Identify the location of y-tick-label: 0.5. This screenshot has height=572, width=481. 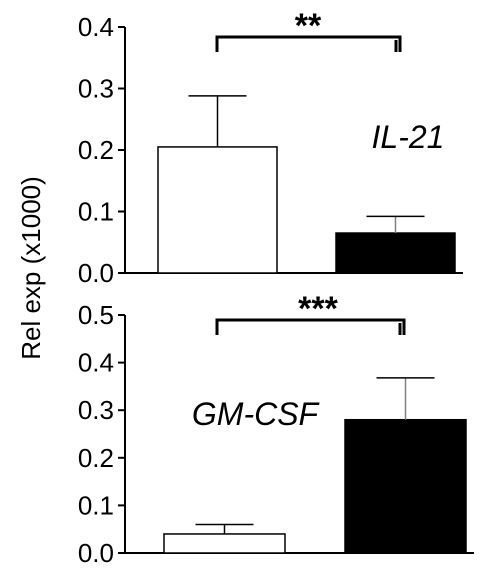
(96, 315).